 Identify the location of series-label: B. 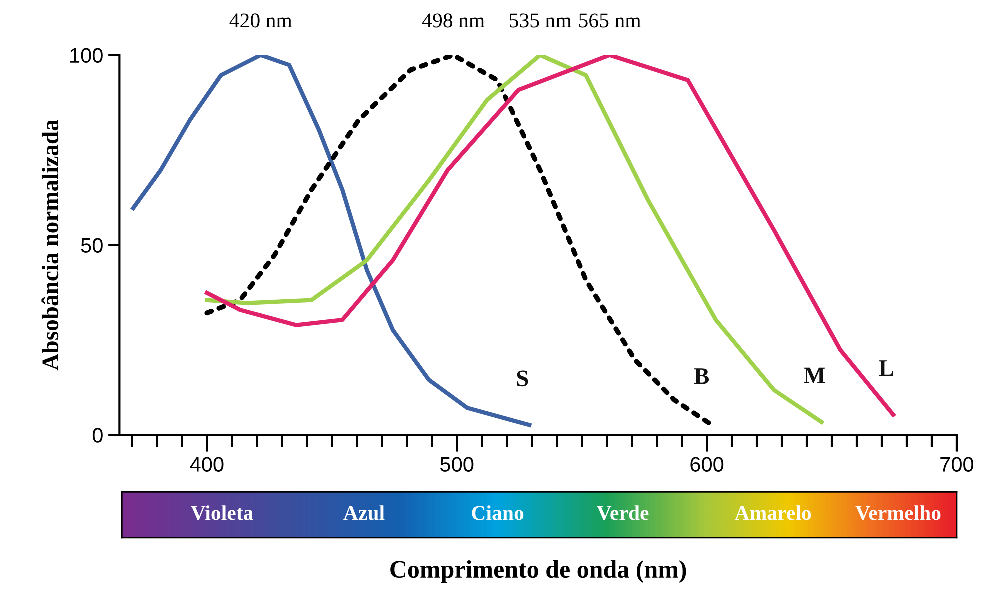
(702, 376).